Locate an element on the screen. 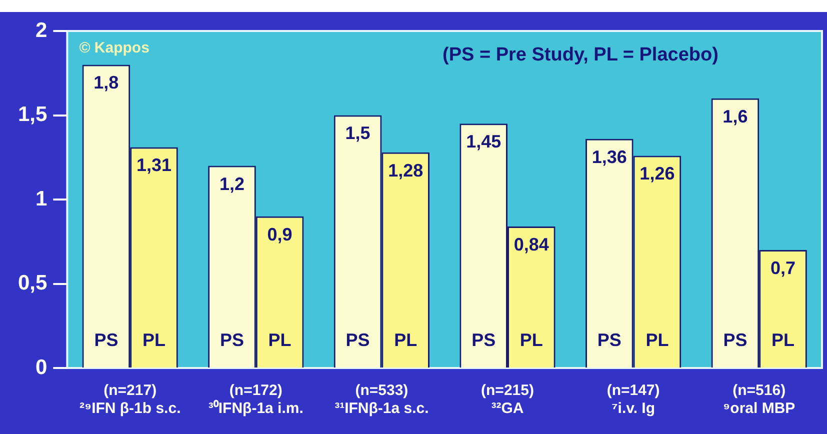  data-label: 1,8 is located at coordinates (106, 82).